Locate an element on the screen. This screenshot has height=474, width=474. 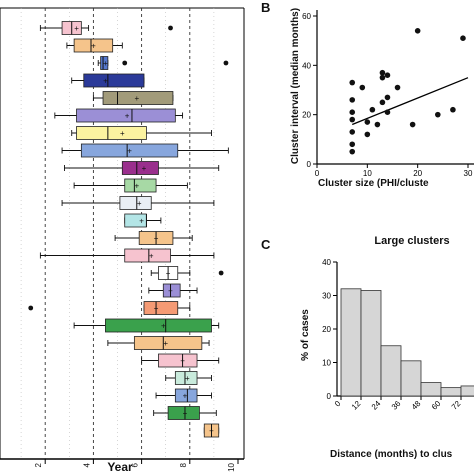
bar-y-tick-label: 10 is located at coordinates (326, 363).